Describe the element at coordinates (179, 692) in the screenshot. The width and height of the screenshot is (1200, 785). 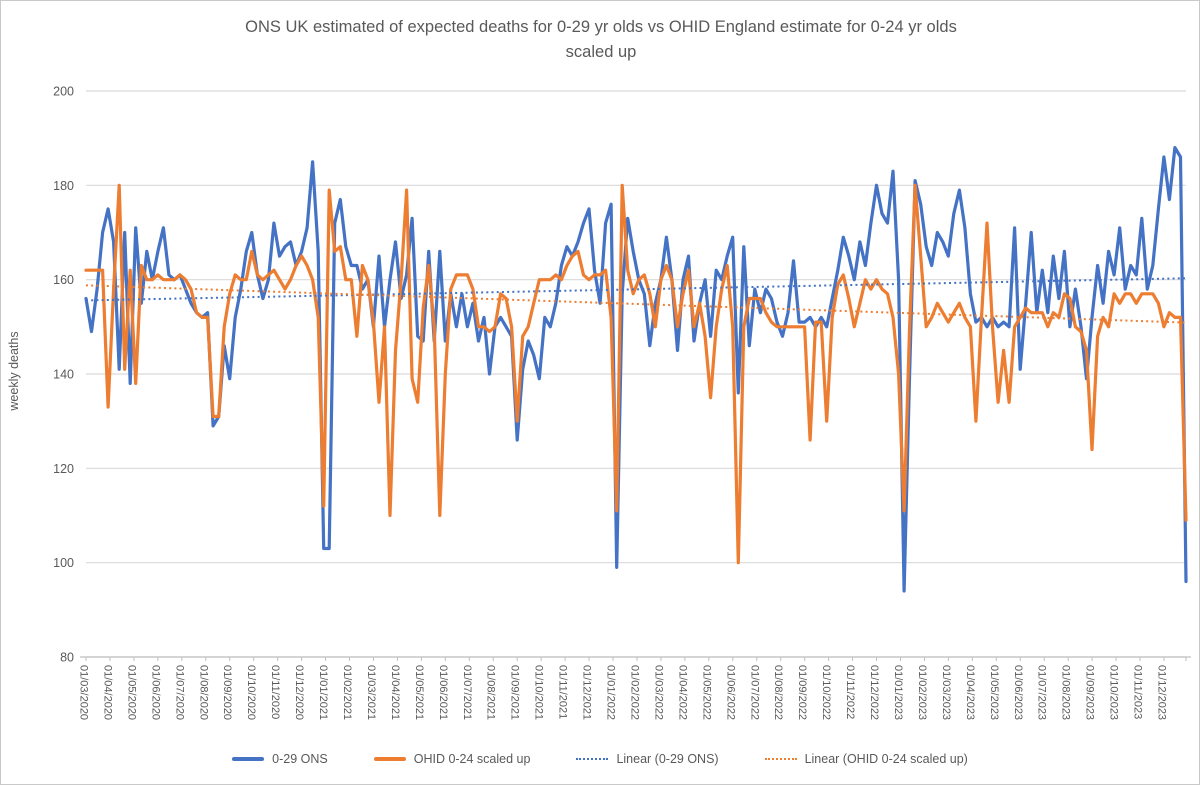
I see `x-axis-tick-label: 01/07/2020` at that location.